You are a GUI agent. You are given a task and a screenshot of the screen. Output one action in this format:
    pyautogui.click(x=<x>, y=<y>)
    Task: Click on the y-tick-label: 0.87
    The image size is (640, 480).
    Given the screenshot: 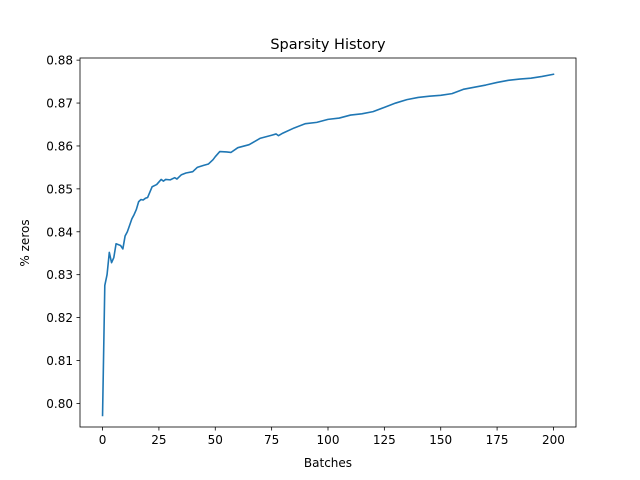 What is the action you would take?
    pyautogui.click(x=59, y=104)
    